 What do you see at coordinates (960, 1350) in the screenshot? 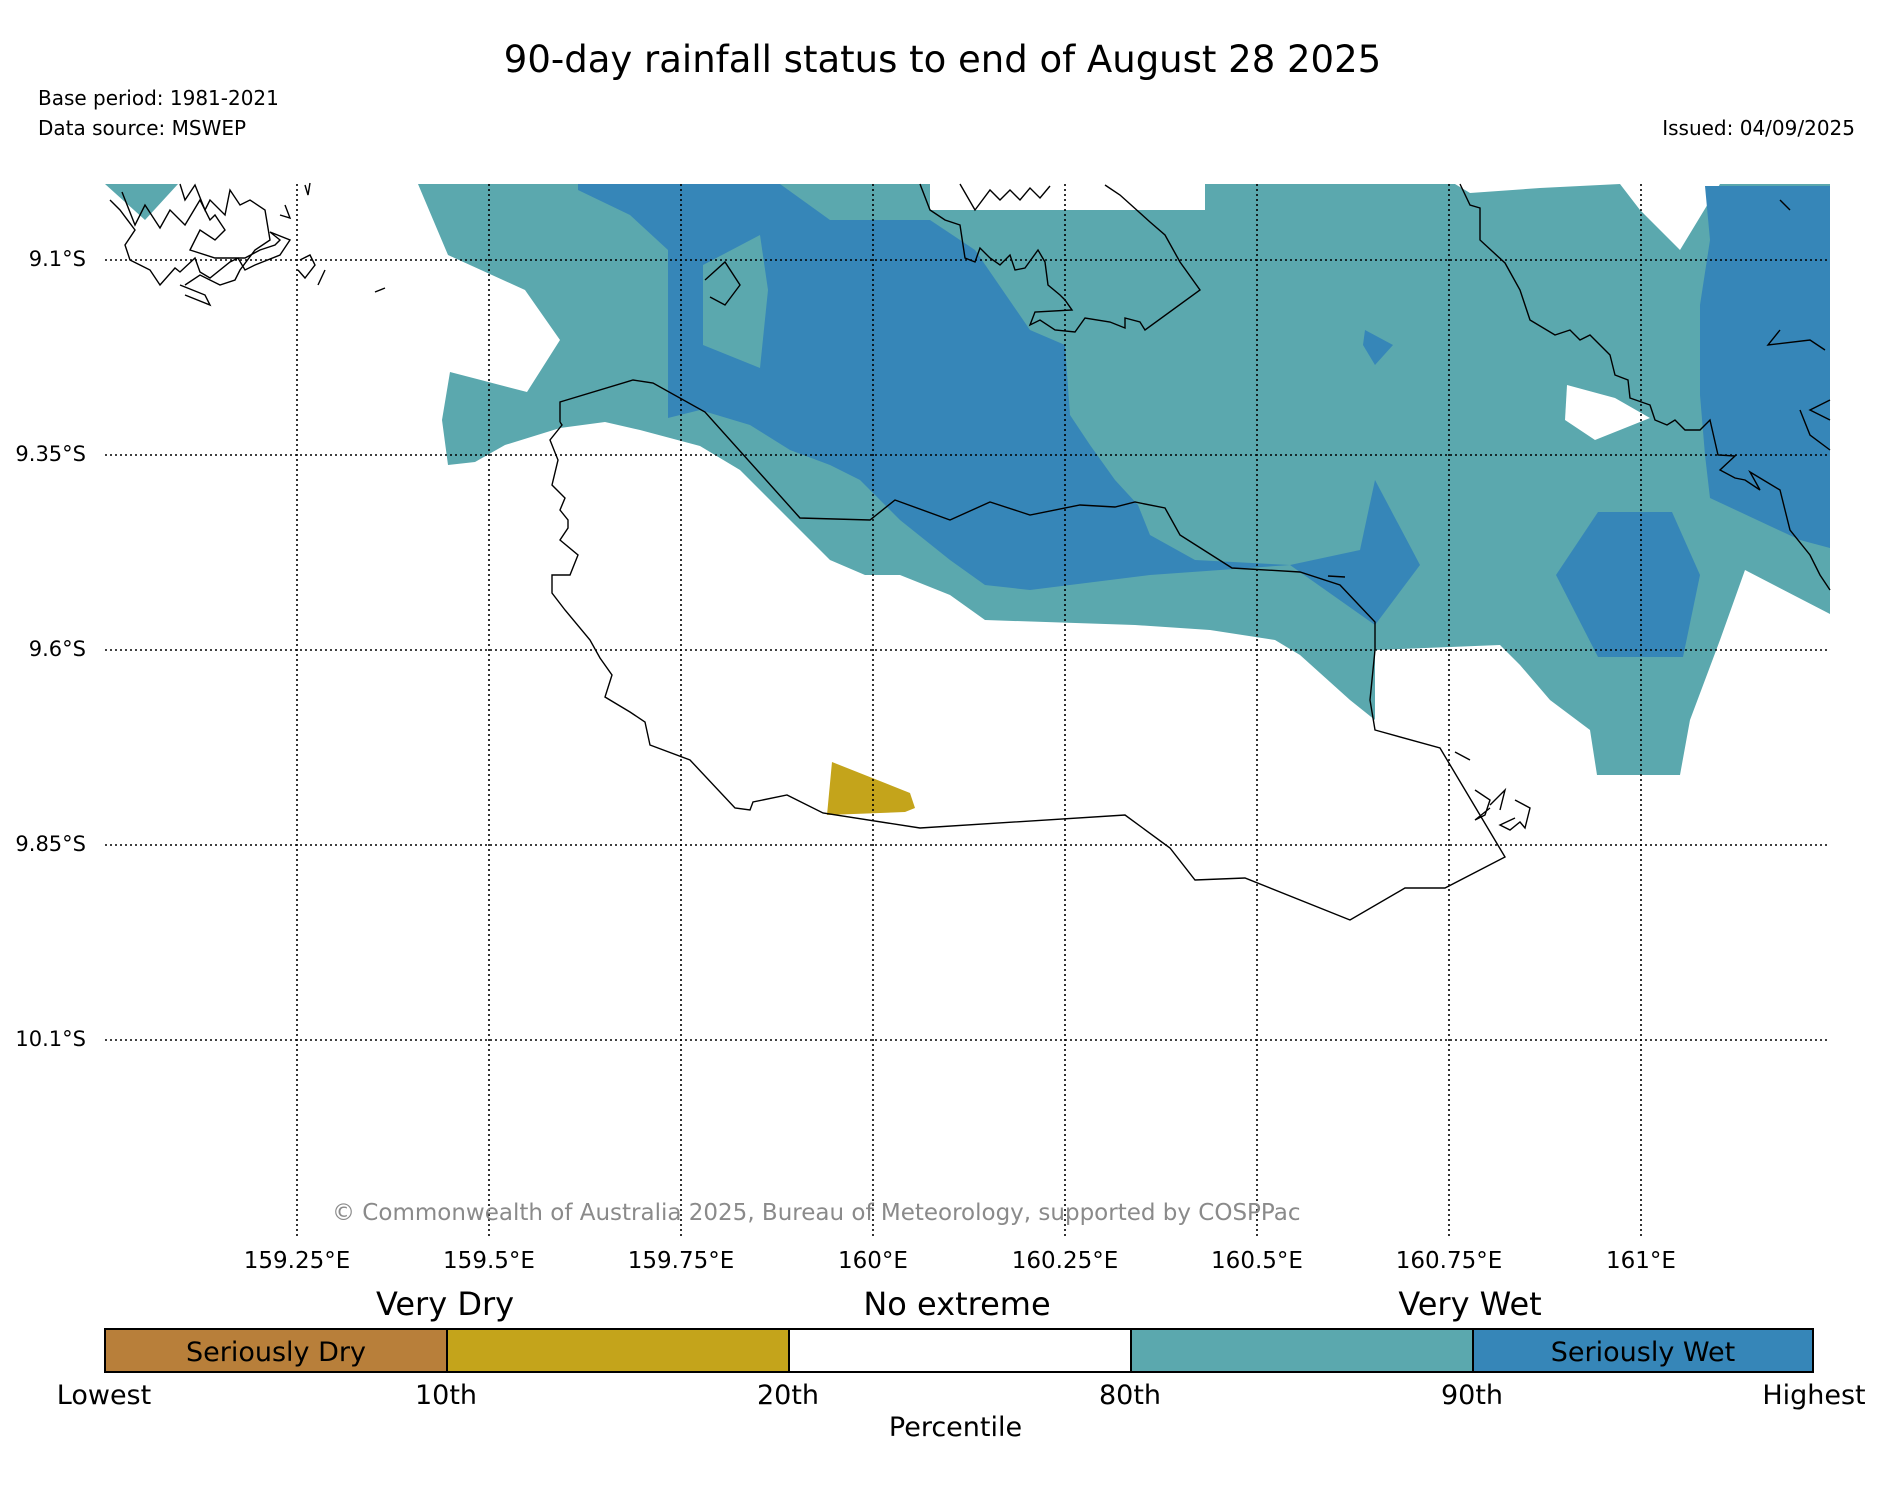
I see `colorbar-no-extreme` at bounding box center [960, 1350].